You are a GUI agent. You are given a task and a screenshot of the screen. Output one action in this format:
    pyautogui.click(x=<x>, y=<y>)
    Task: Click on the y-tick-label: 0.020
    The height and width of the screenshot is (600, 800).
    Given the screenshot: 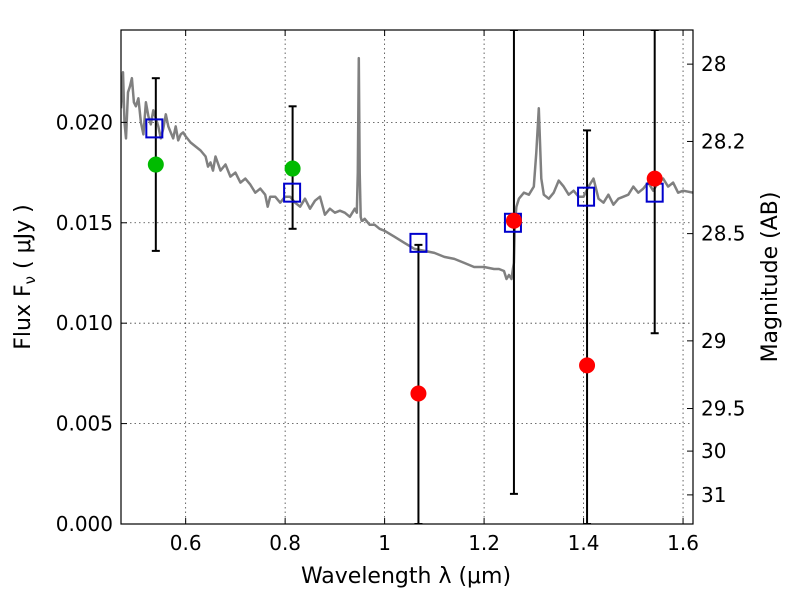 What is the action you would take?
    pyautogui.click(x=84, y=122)
    